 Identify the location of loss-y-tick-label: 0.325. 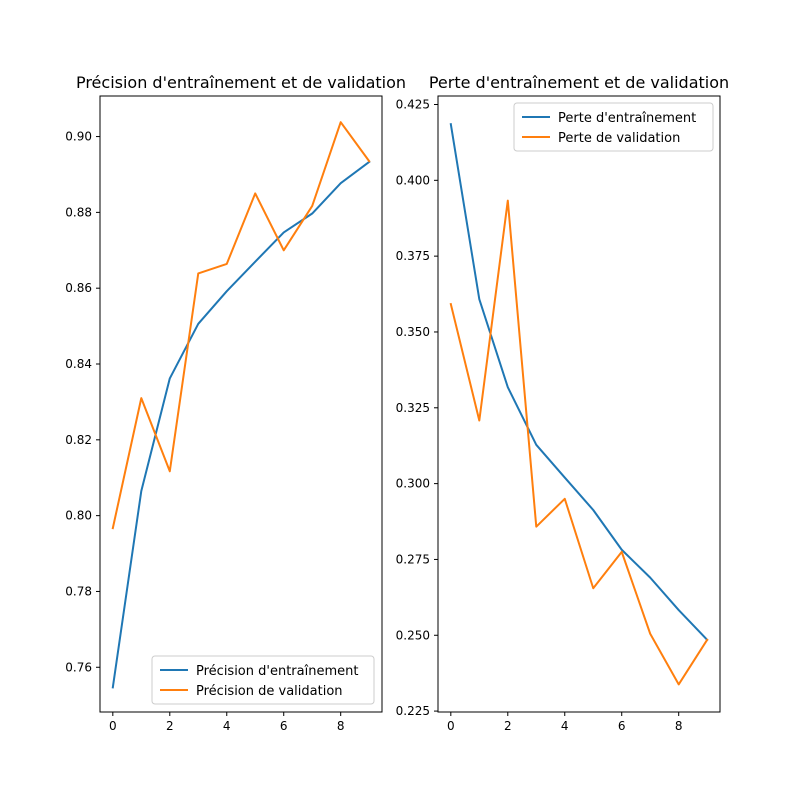
(413, 408).